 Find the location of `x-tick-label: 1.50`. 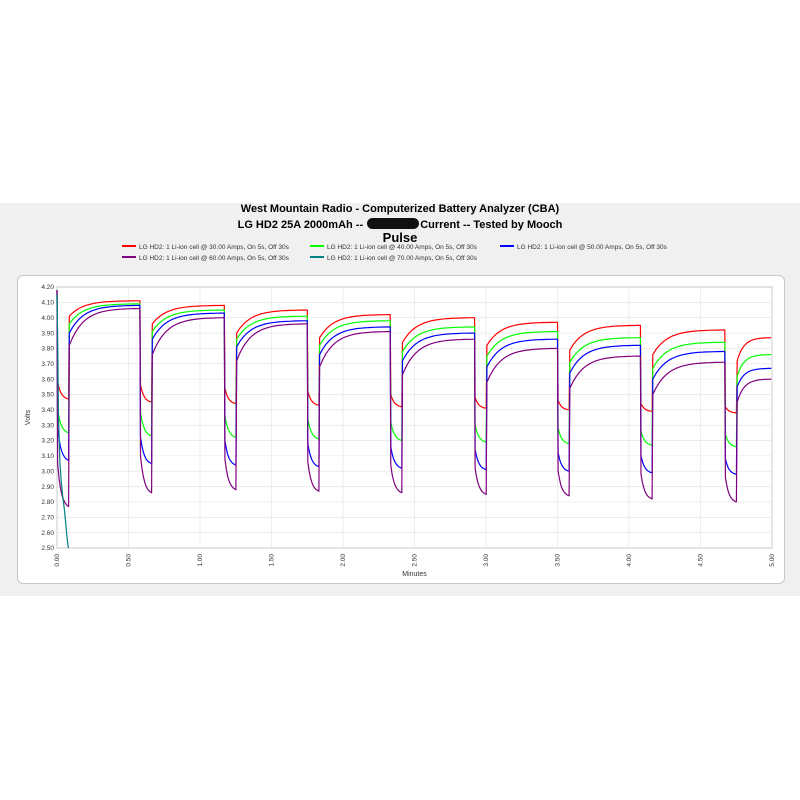

x-tick-label: 1.50 is located at coordinates (272, 560).